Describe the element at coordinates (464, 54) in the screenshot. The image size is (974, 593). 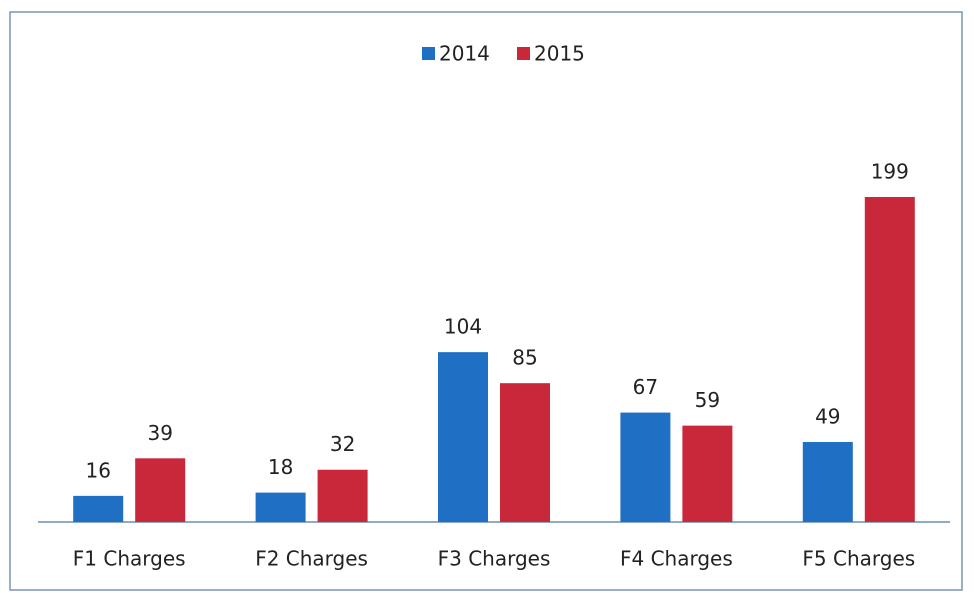
I see `legend-label: 2014` at that location.